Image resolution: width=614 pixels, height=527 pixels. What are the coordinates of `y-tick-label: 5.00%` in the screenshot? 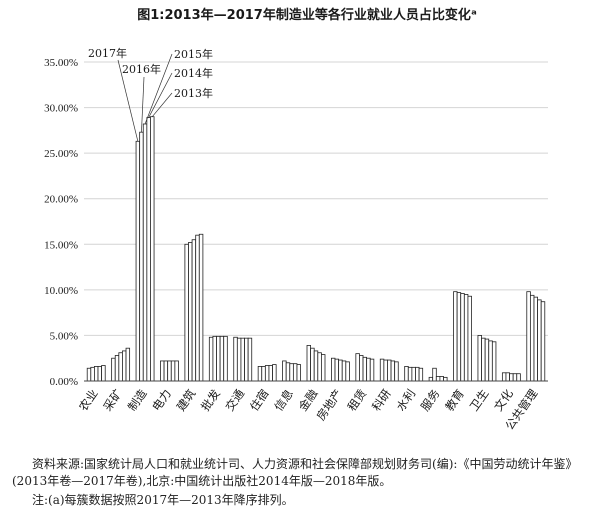 It's located at (64, 336).